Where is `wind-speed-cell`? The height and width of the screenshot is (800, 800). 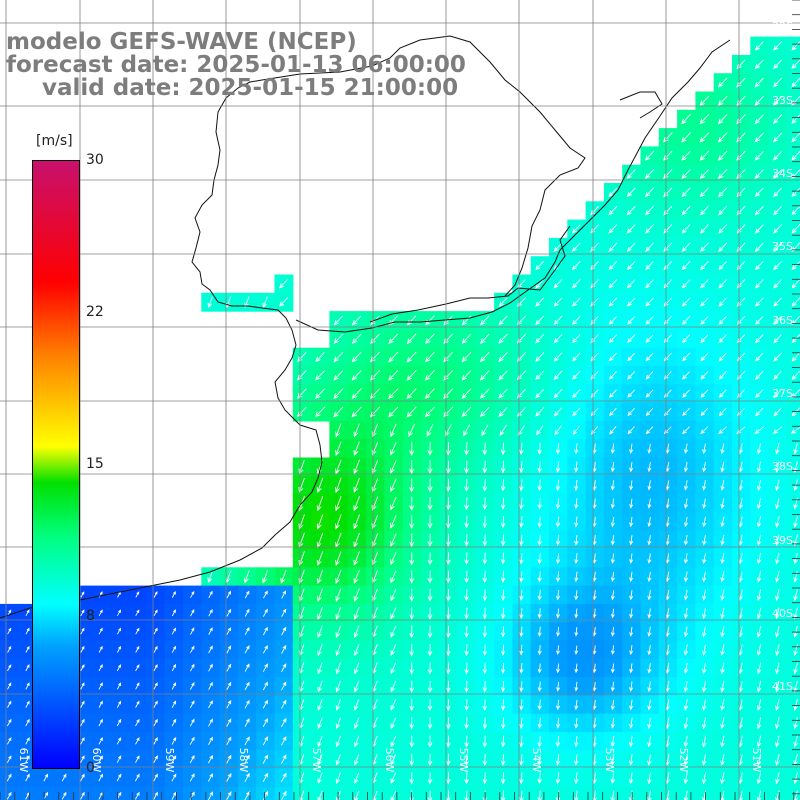
wind-speed-cell is located at coordinates (793, 705).